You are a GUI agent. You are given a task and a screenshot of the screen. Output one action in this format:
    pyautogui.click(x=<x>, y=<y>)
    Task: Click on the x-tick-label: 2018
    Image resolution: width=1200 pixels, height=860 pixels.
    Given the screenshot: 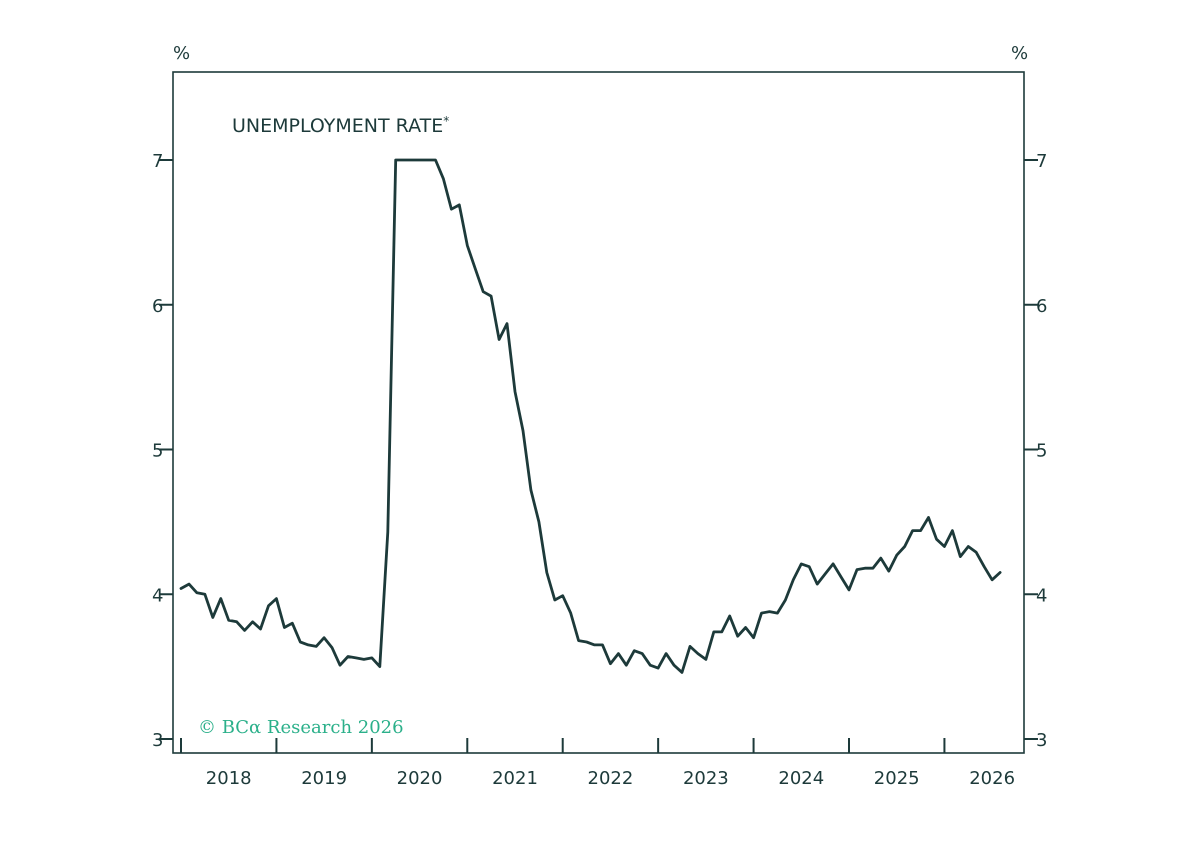 What is the action you would take?
    pyautogui.click(x=229, y=778)
    